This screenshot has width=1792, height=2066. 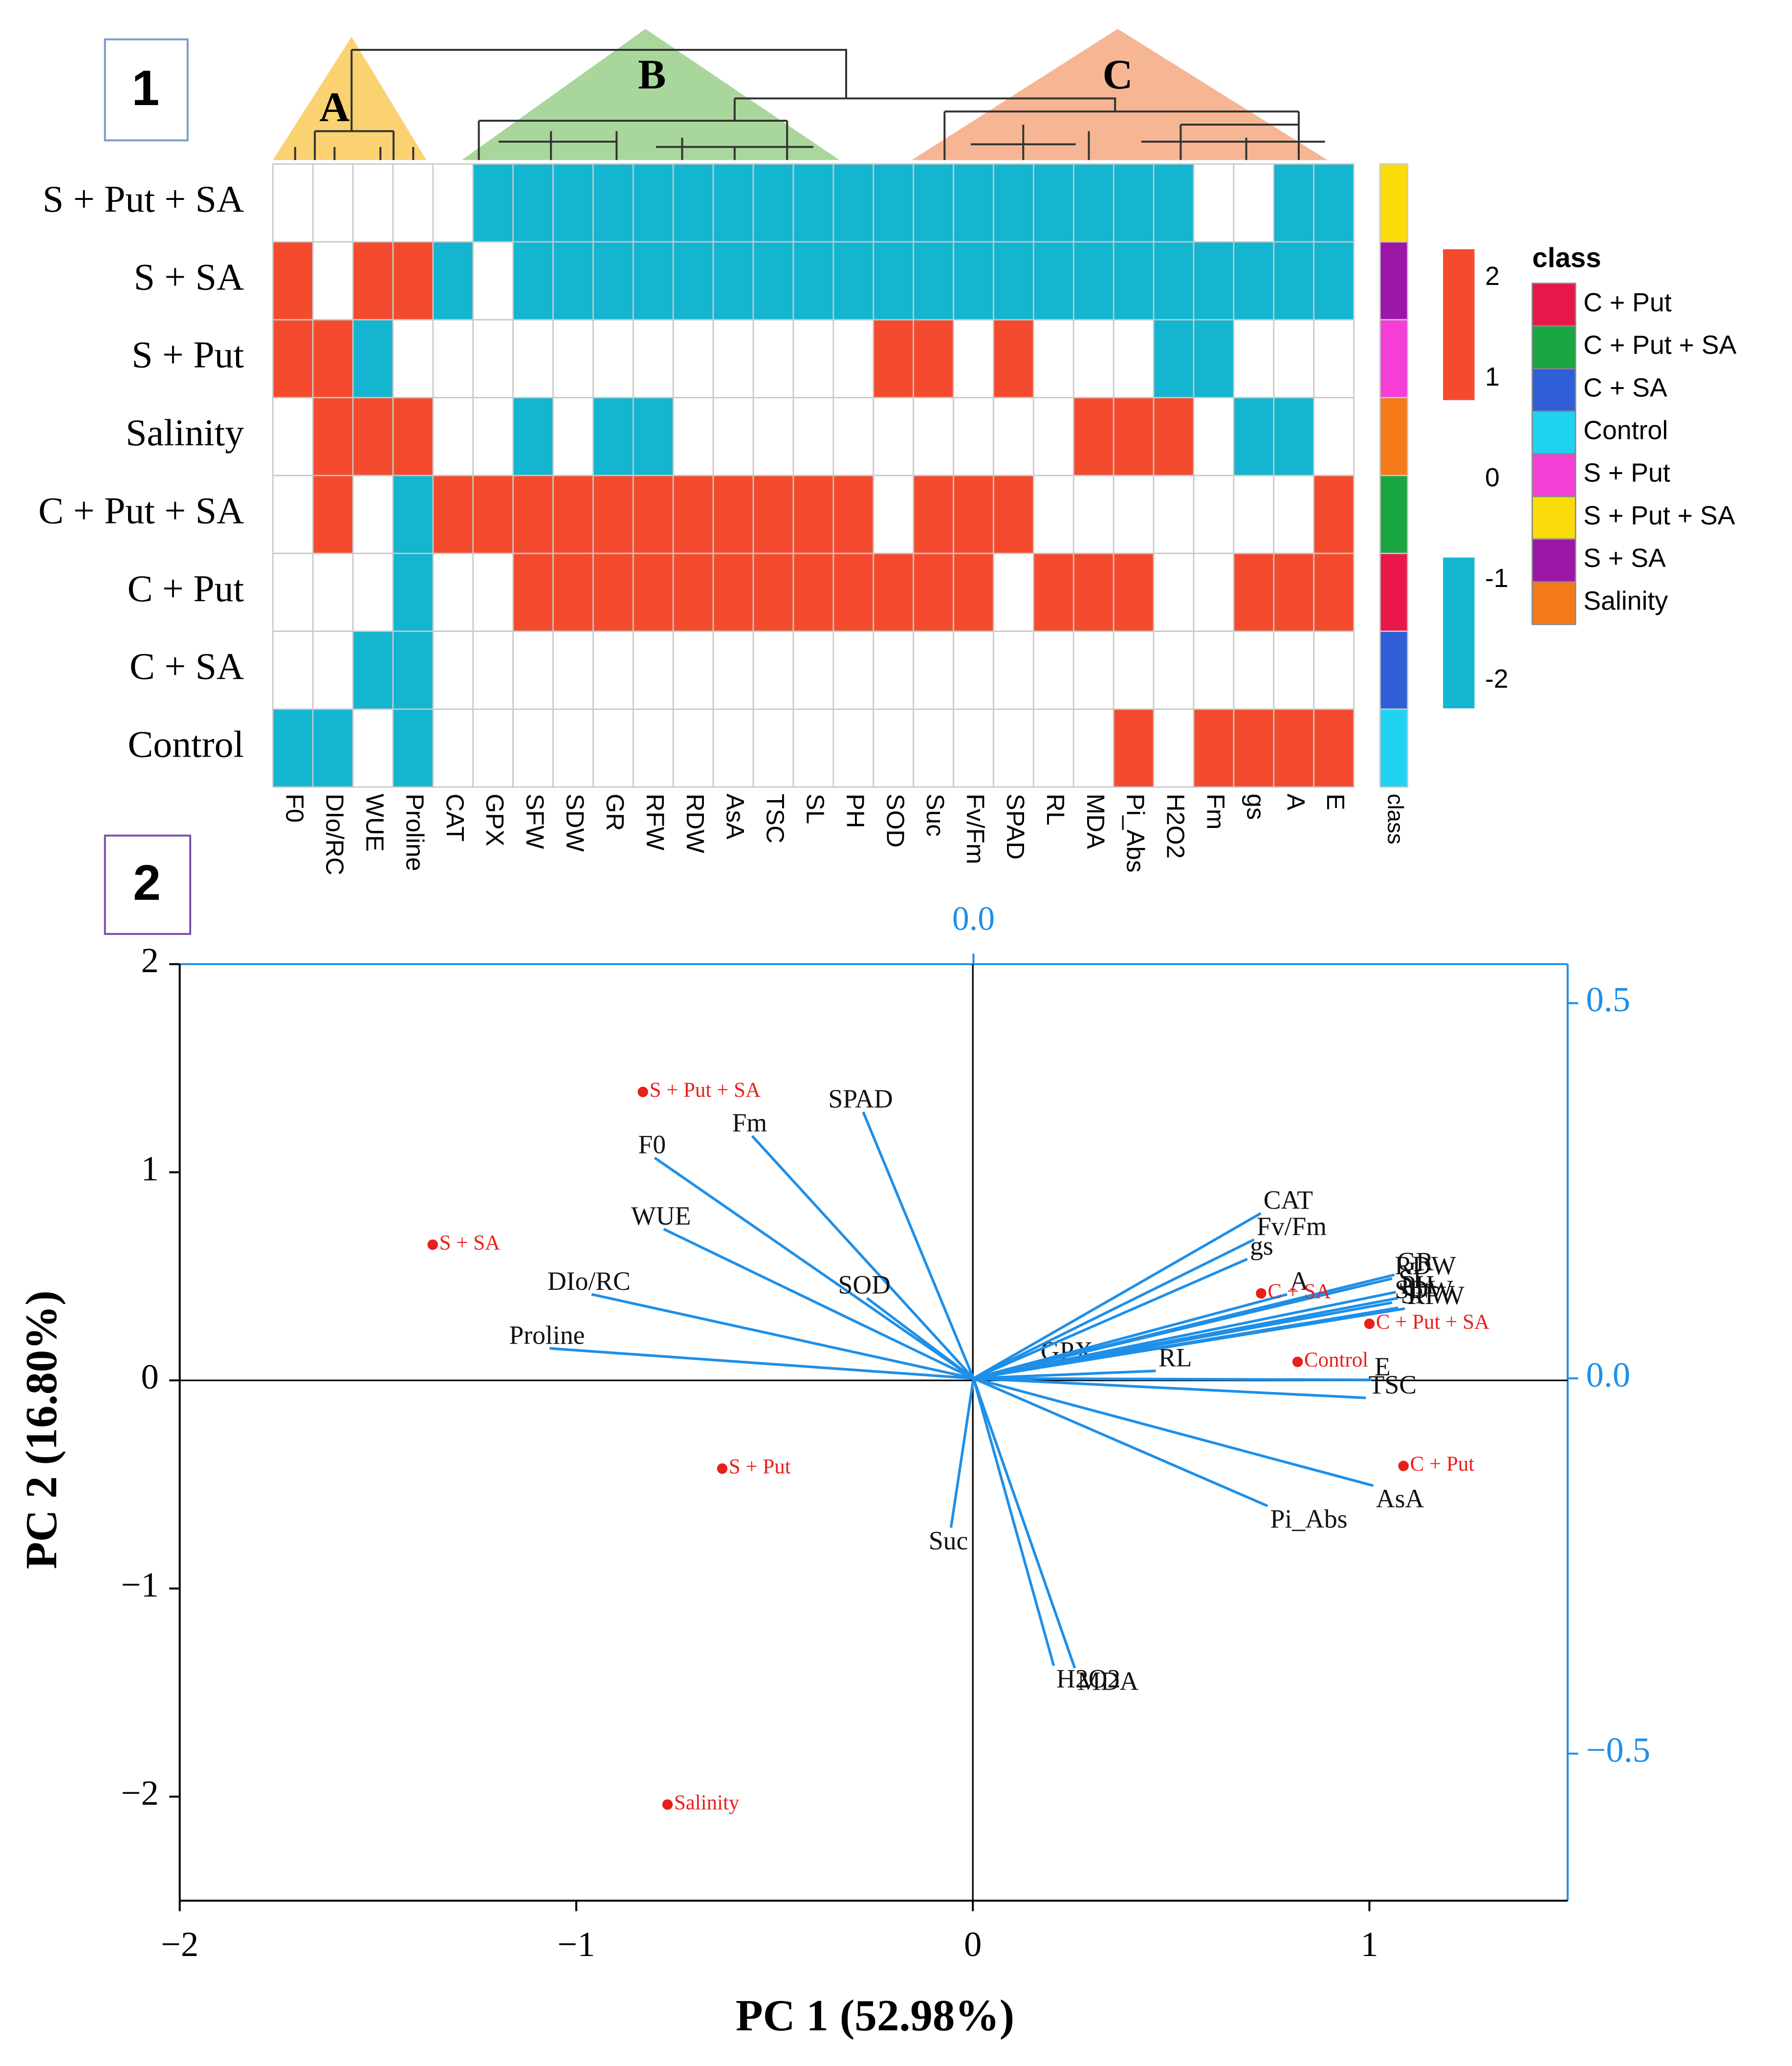 I want to click on y-tick-label: 2, so click(x=149, y=960).